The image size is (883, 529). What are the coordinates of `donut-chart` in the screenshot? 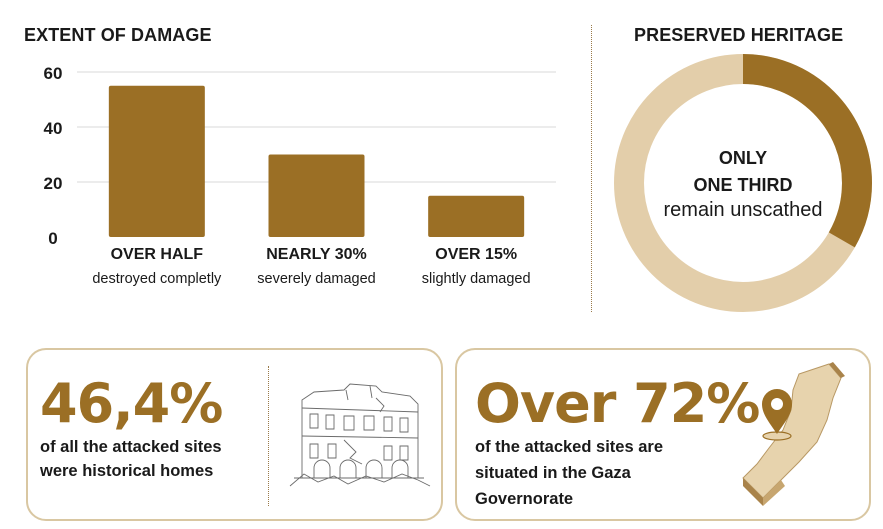 It's located at (743, 183).